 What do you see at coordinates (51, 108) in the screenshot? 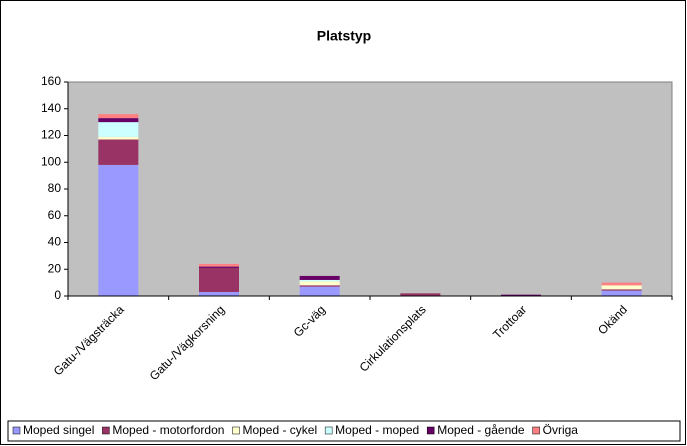
I see `y-tick-label: 140` at bounding box center [51, 108].